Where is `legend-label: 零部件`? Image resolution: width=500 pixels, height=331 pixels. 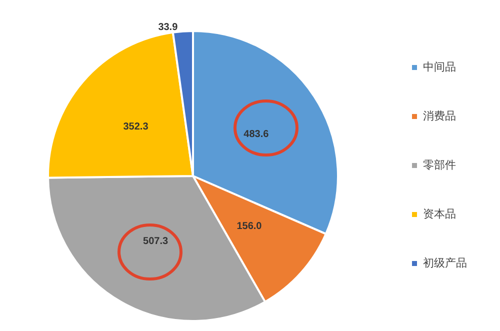
legend-label: 零部件 is located at coordinates (439, 165).